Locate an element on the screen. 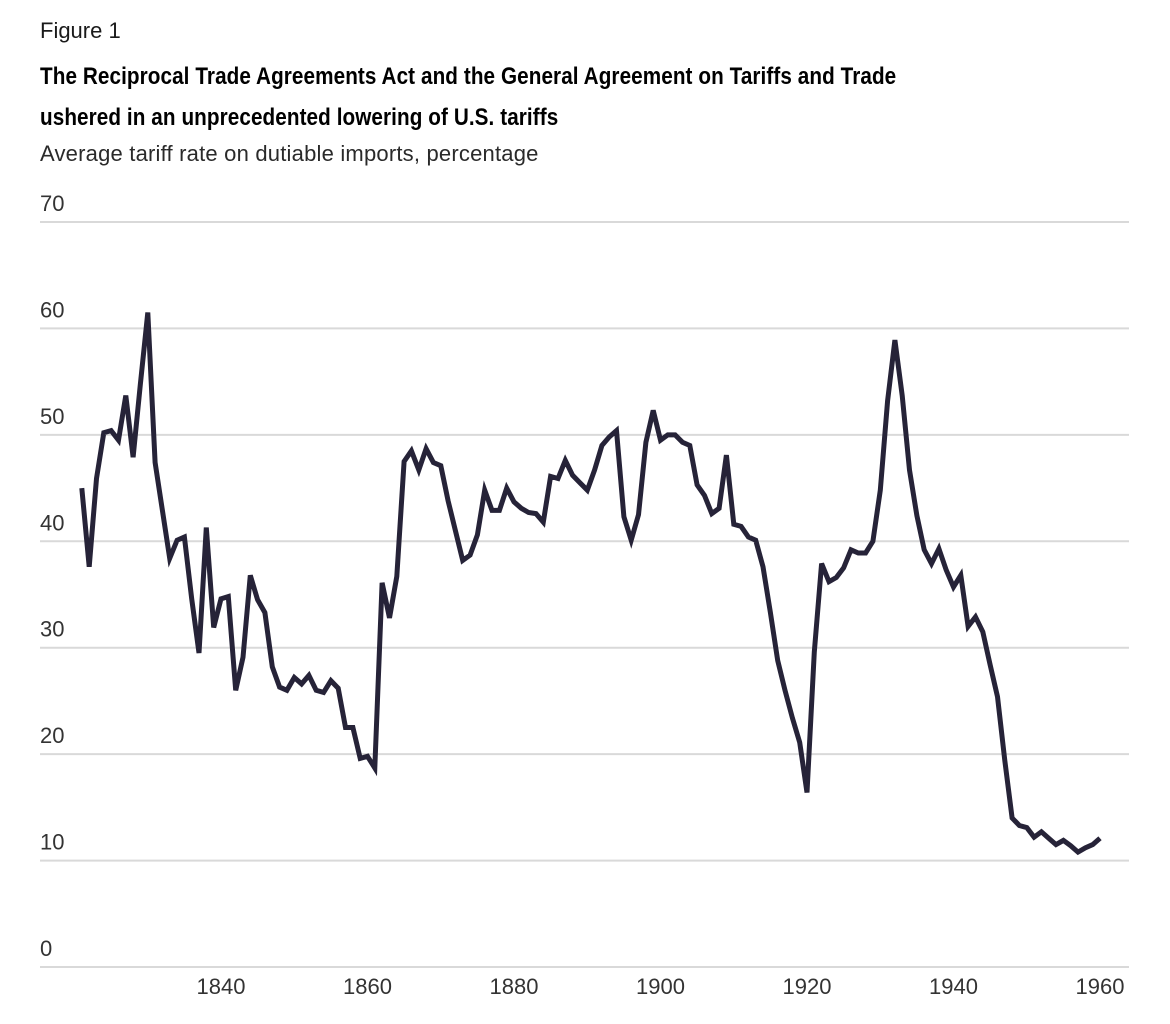  data-point-1951 is located at coordinates (1034, 837).